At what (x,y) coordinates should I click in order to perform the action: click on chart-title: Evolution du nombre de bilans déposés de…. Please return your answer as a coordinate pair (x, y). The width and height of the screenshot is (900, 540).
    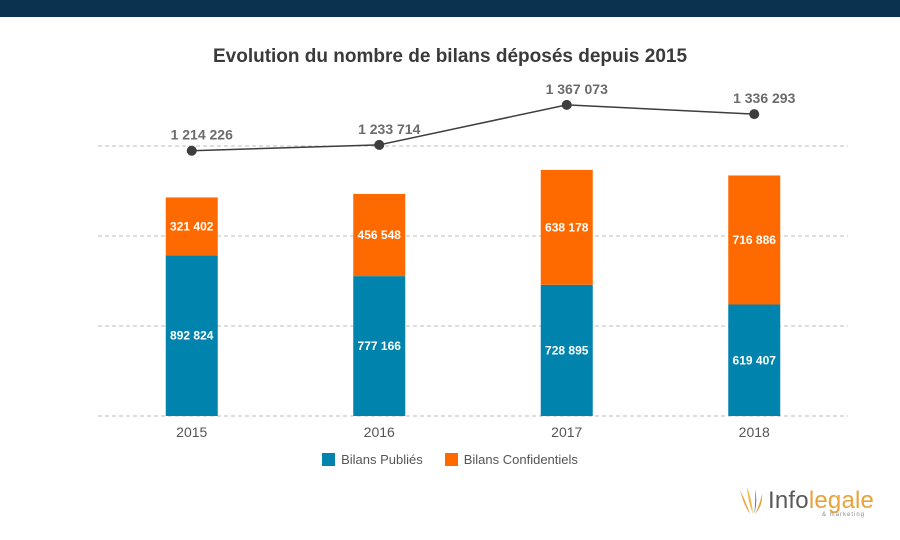
    Looking at the image, I should click on (450, 56).